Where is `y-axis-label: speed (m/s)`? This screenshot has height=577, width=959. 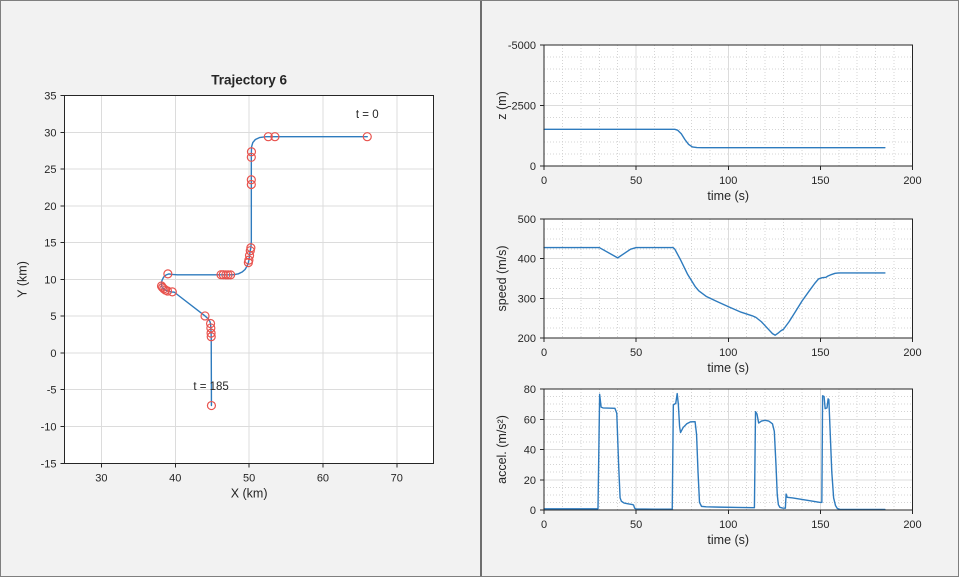
y-axis-label: speed (m/s) is located at coordinates (502, 279).